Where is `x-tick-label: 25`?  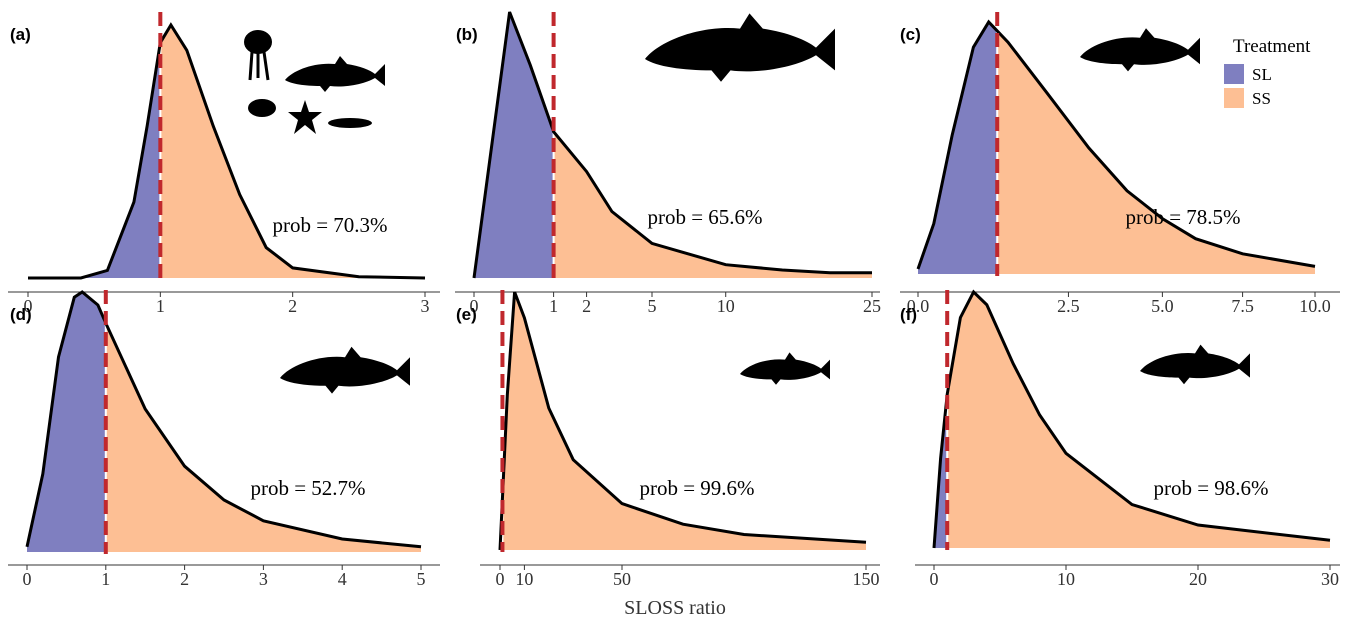 x-tick-label: 25 is located at coordinates (872, 306).